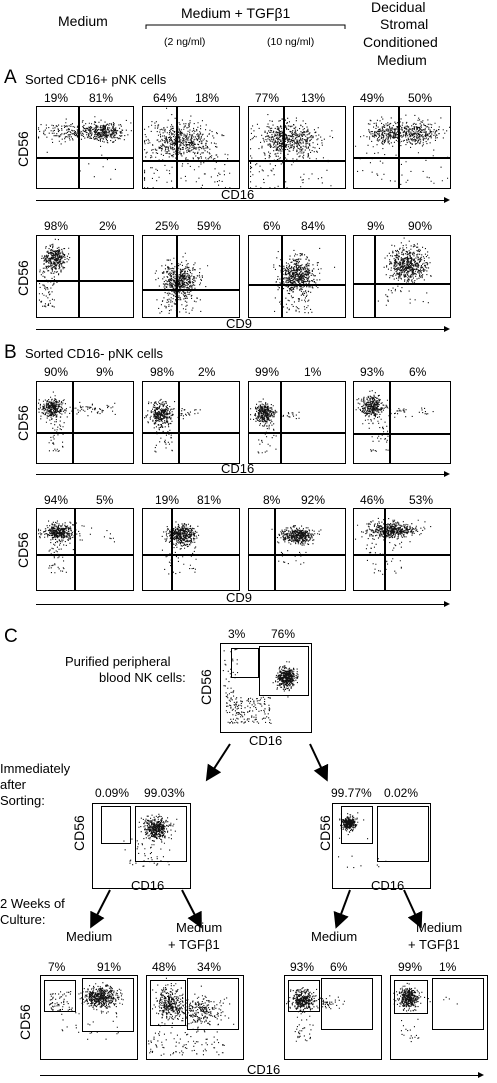  Describe the element at coordinates (243, 329) in the screenshot. I see `a-cd9-x-axis` at that location.